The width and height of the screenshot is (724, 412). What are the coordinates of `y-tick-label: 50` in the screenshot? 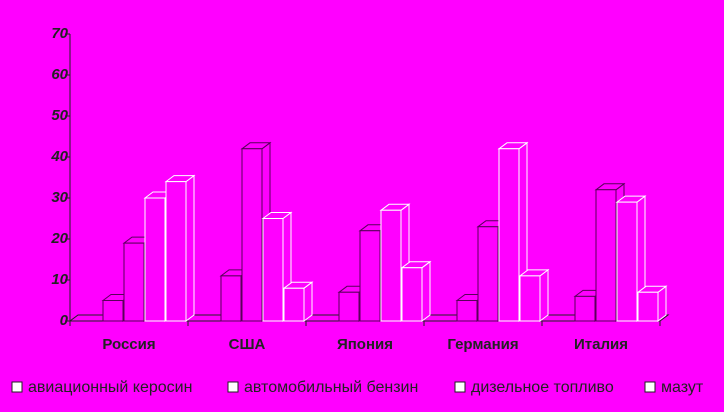 It's located at (59, 115).